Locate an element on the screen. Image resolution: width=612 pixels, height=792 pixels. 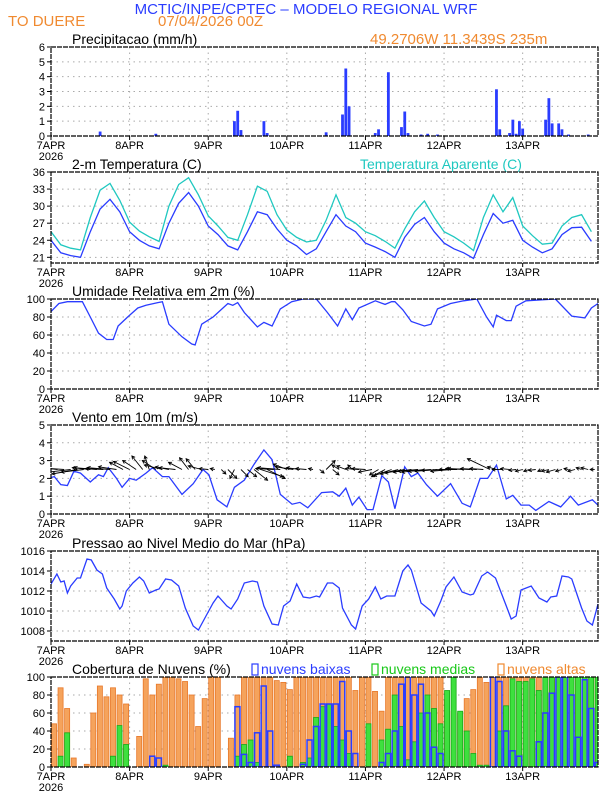
y-tick-label: 27 is located at coordinates (39, 224).